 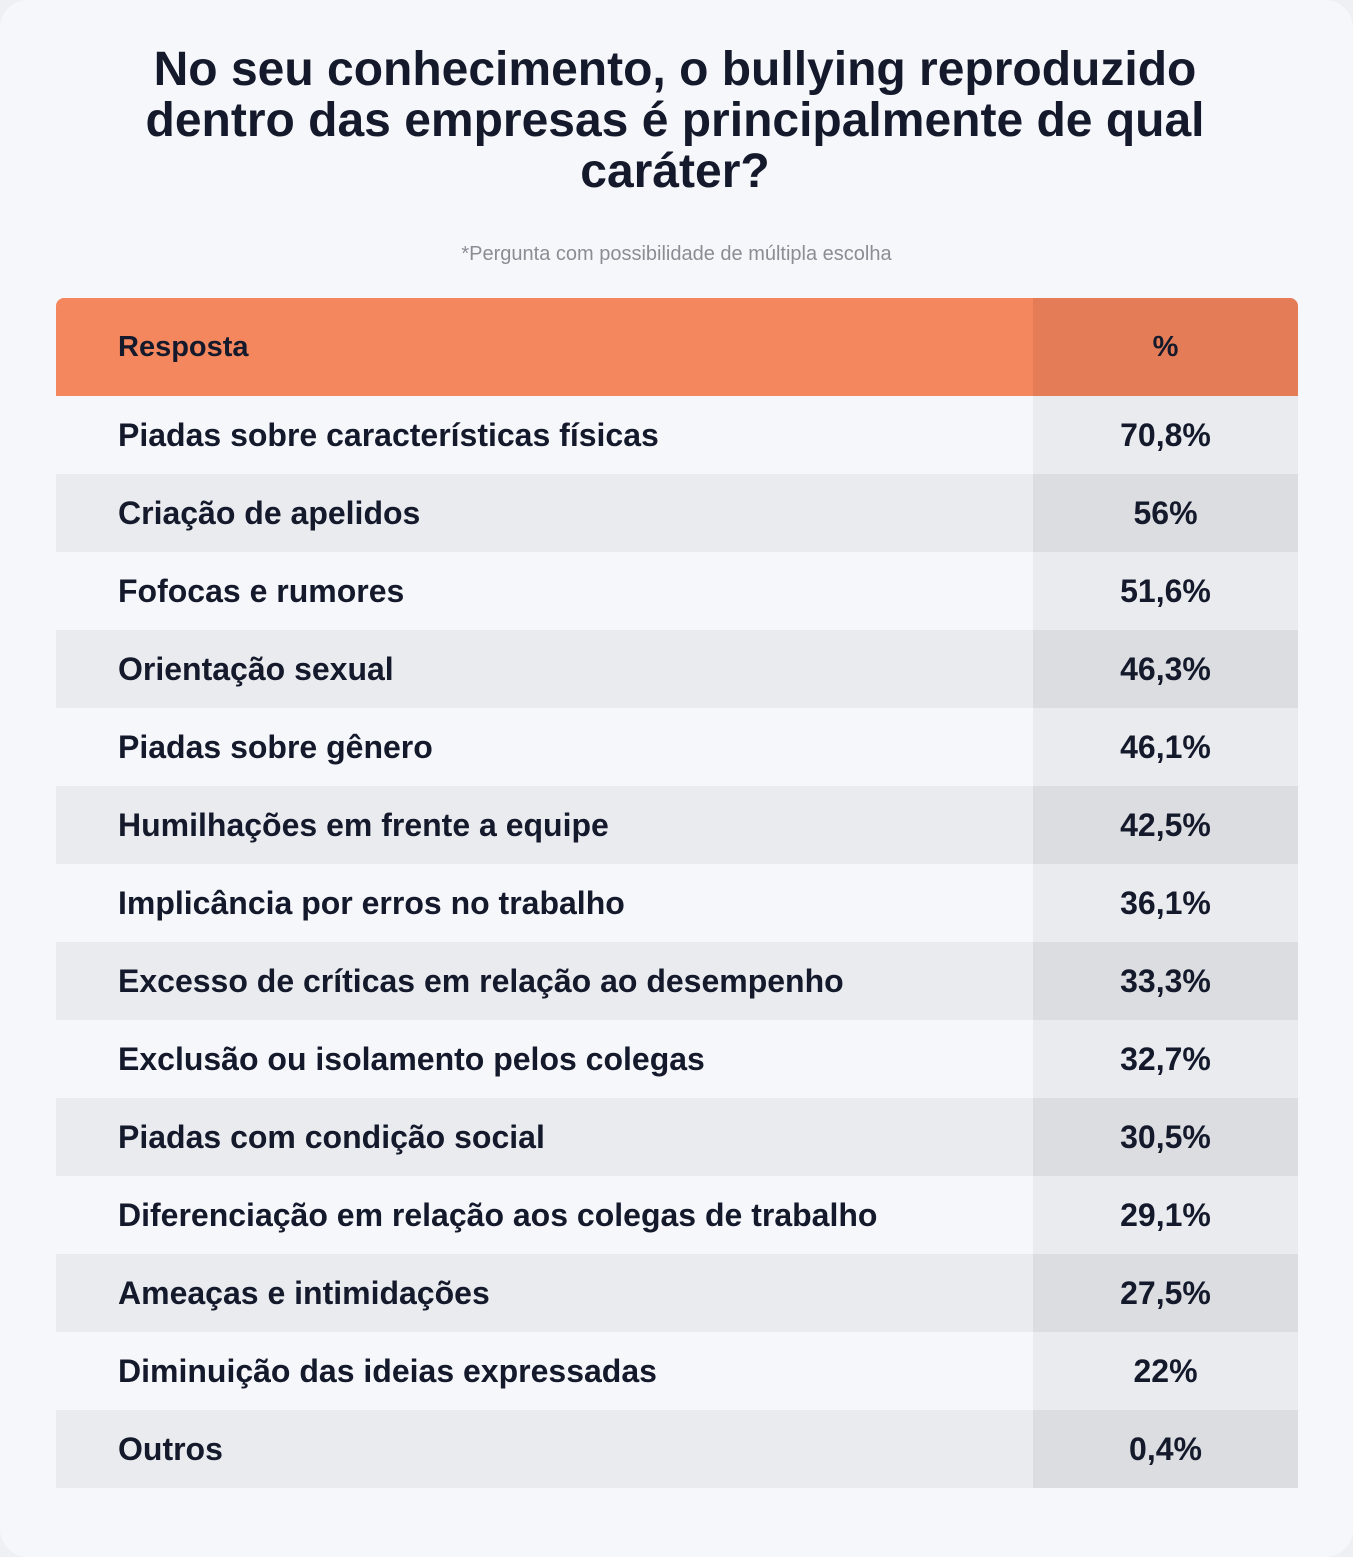 What do you see at coordinates (544, 513) in the screenshot?
I see `row-response-label: Criação de apelidos` at bounding box center [544, 513].